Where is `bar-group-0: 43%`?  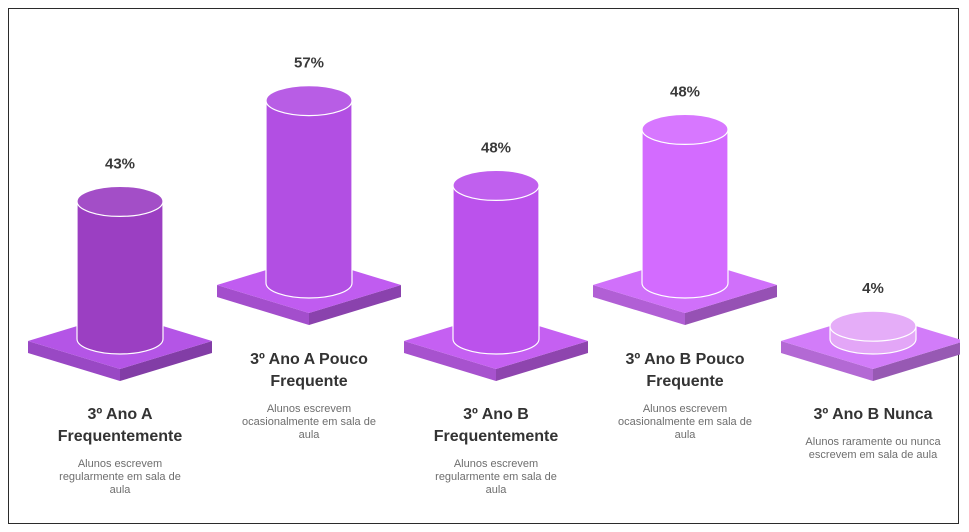 bar-group-0: 43% is located at coordinates (120, 268).